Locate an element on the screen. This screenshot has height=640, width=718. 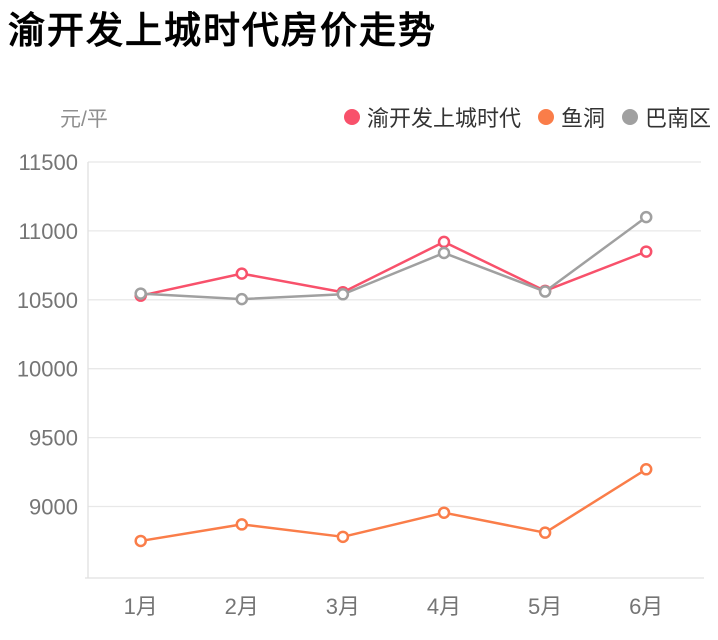
chart-title: 渝开发上城时代房价走势 is located at coordinates (222, 30).